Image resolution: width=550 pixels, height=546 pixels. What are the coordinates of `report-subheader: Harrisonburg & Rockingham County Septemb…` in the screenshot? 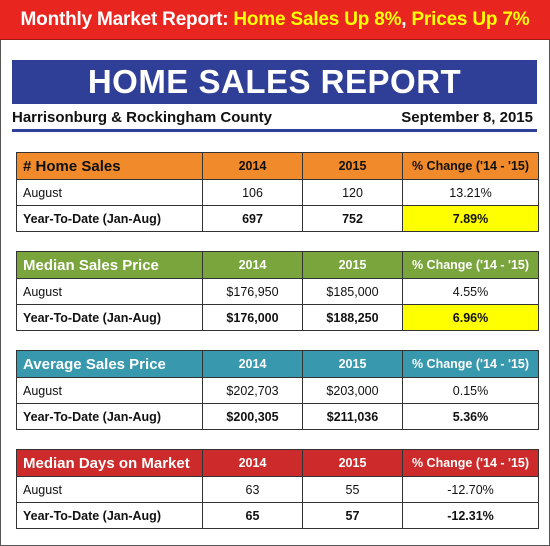 It's located at (274, 119).